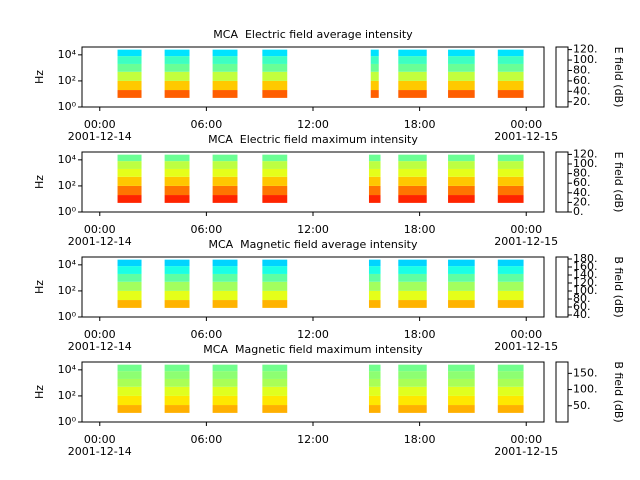  I want to click on colorbar-tick-label: 80., so click(582, 69).